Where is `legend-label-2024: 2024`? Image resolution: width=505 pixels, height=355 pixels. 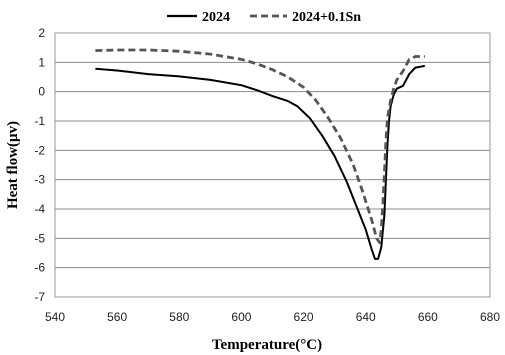 legend-label-2024: 2024 is located at coordinates (216, 17).